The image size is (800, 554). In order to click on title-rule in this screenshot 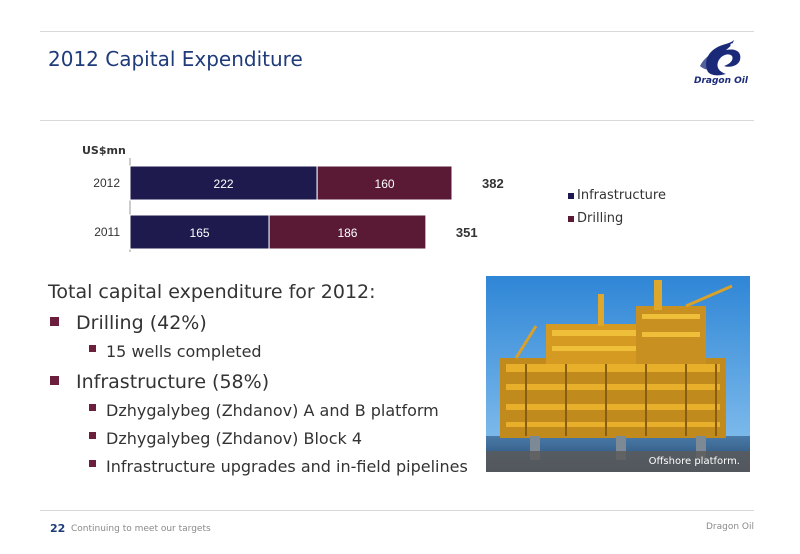, I will do `click(397, 120)`.